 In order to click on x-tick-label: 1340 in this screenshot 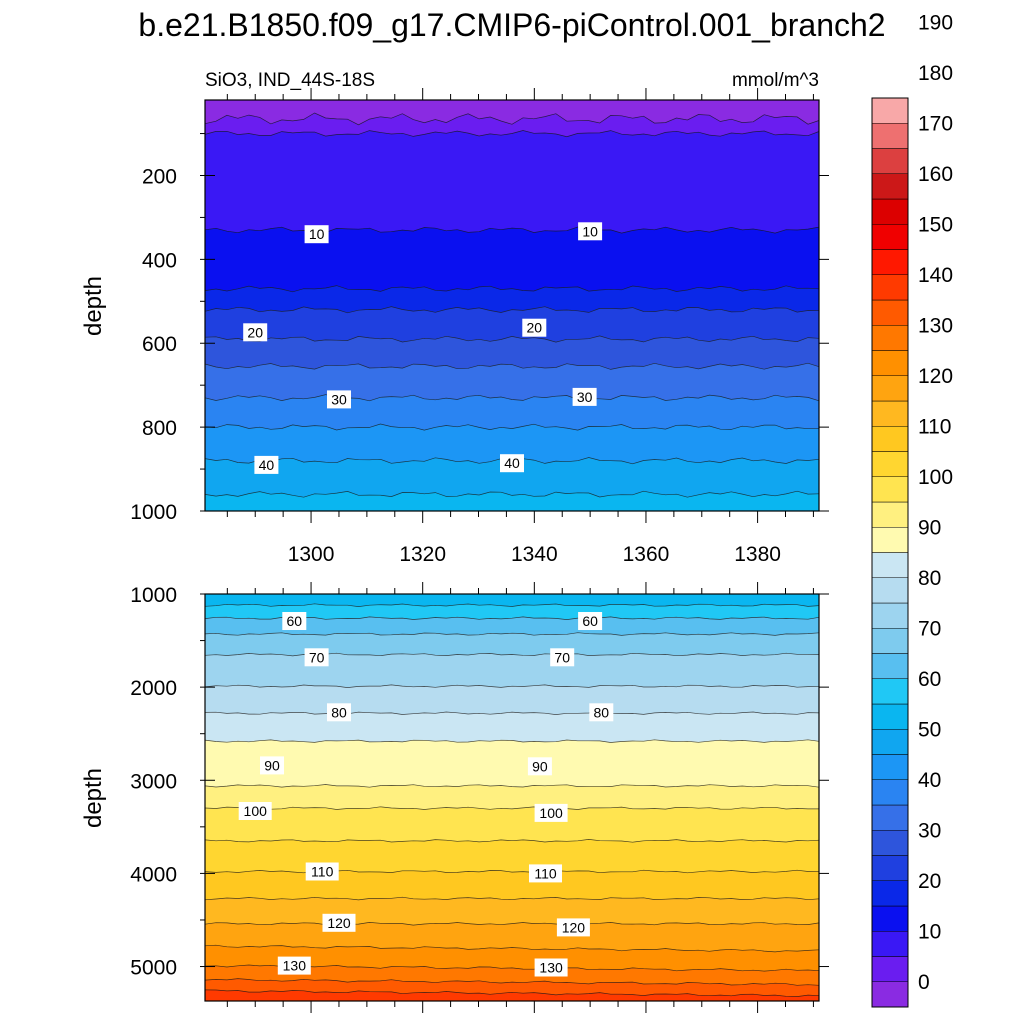, I will do `click(534, 554)`.